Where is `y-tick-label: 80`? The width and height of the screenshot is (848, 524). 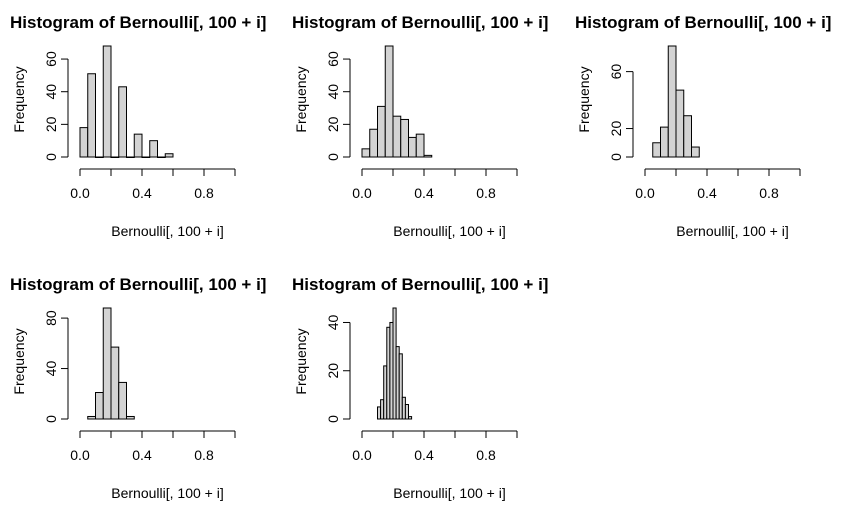 y-tick-label: 80 is located at coordinates (51, 318).